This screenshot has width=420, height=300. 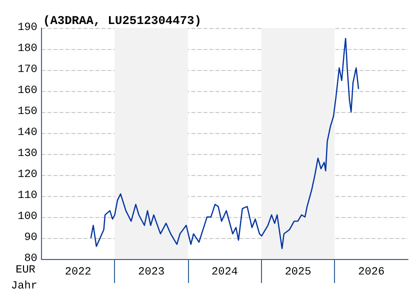 I want to click on y-tick-label: 110, so click(x=28, y=196).